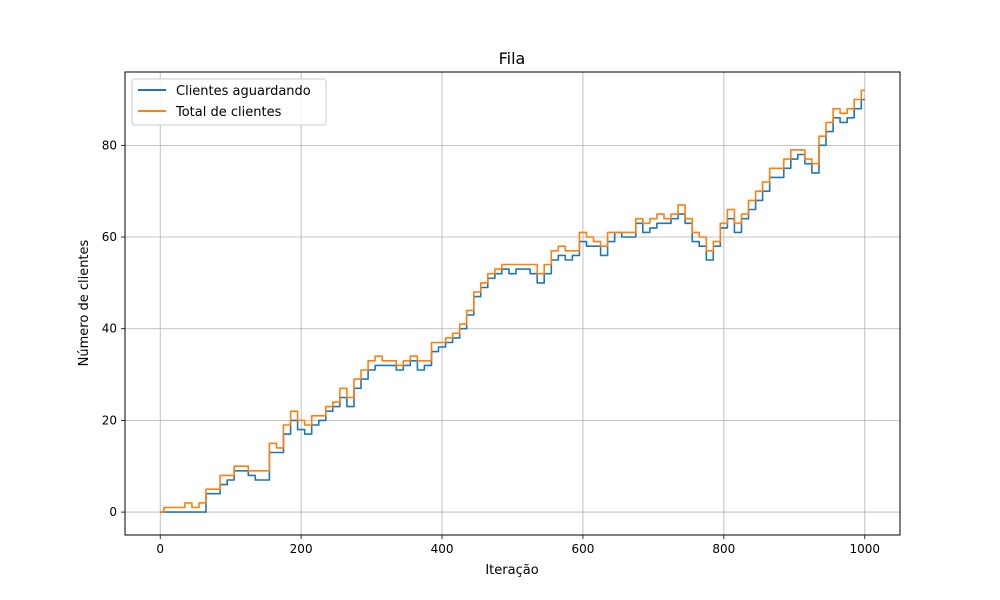 The image size is (1000, 600). What do you see at coordinates (109, 237) in the screenshot?
I see `y-tick-label: 60` at bounding box center [109, 237].